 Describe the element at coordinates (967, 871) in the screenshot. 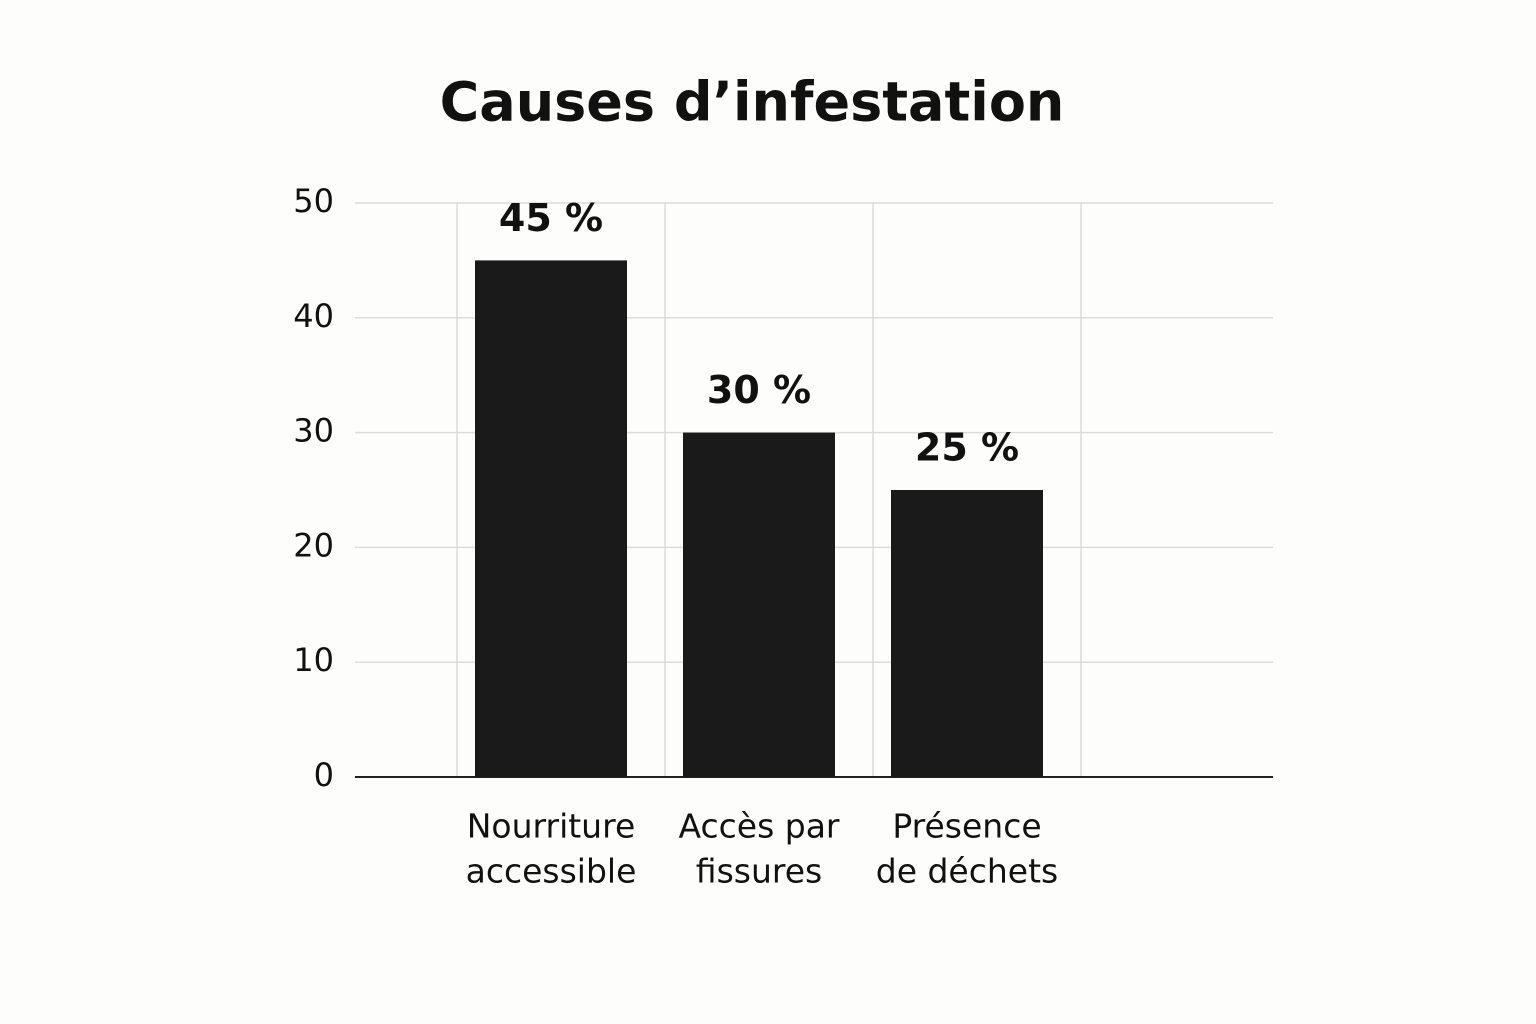

I see `x-tick-label: de déchets` at that location.